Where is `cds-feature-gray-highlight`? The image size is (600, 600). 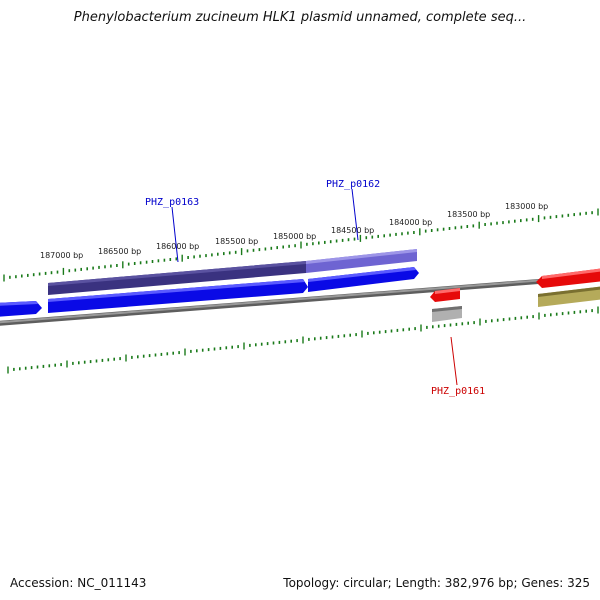
cds-feature-gray-highlight is located at coordinates (447, 309).